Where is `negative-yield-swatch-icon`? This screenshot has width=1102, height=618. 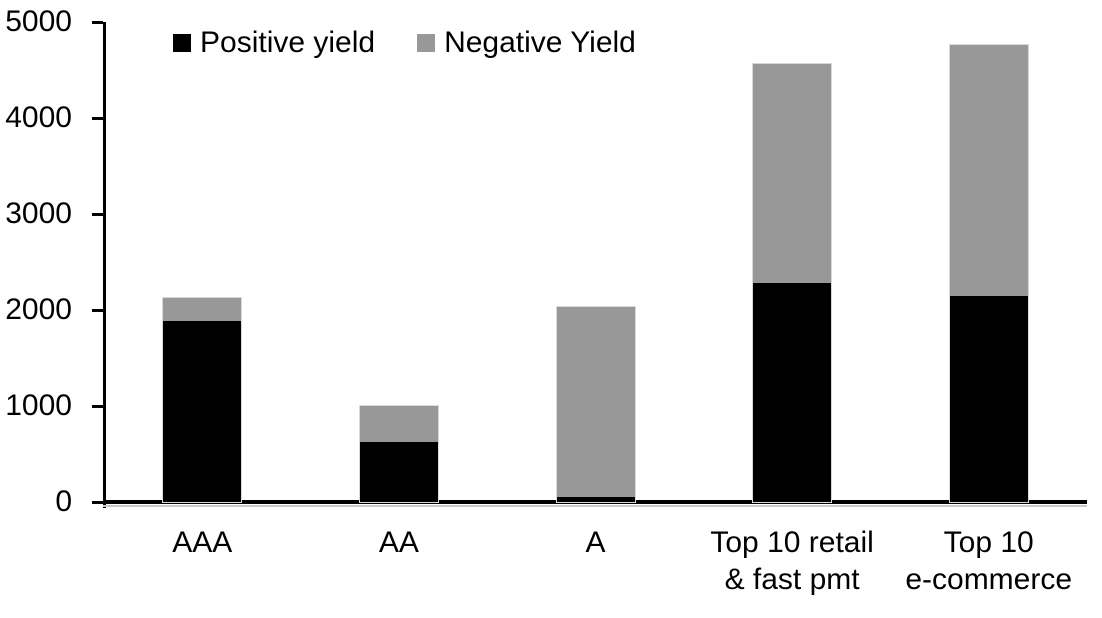
negative-yield-swatch-icon is located at coordinates (426, 43).